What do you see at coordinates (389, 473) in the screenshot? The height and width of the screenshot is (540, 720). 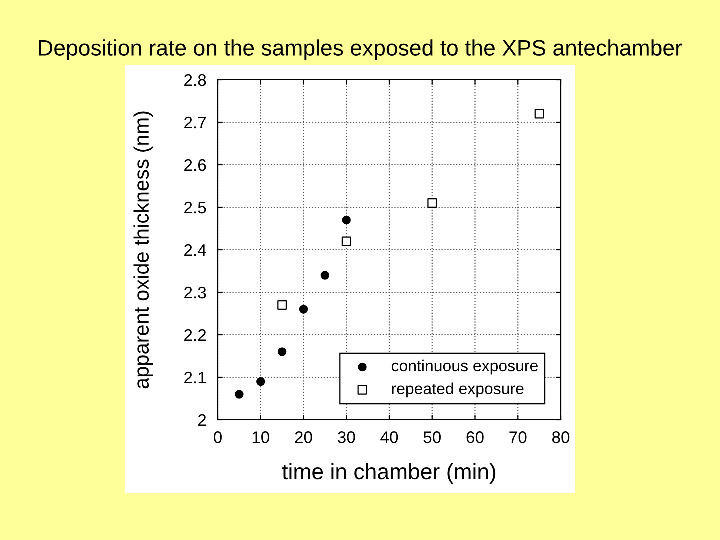 I see `x-axis-title: time in chamber (min)` at bounding box center [389, 473].